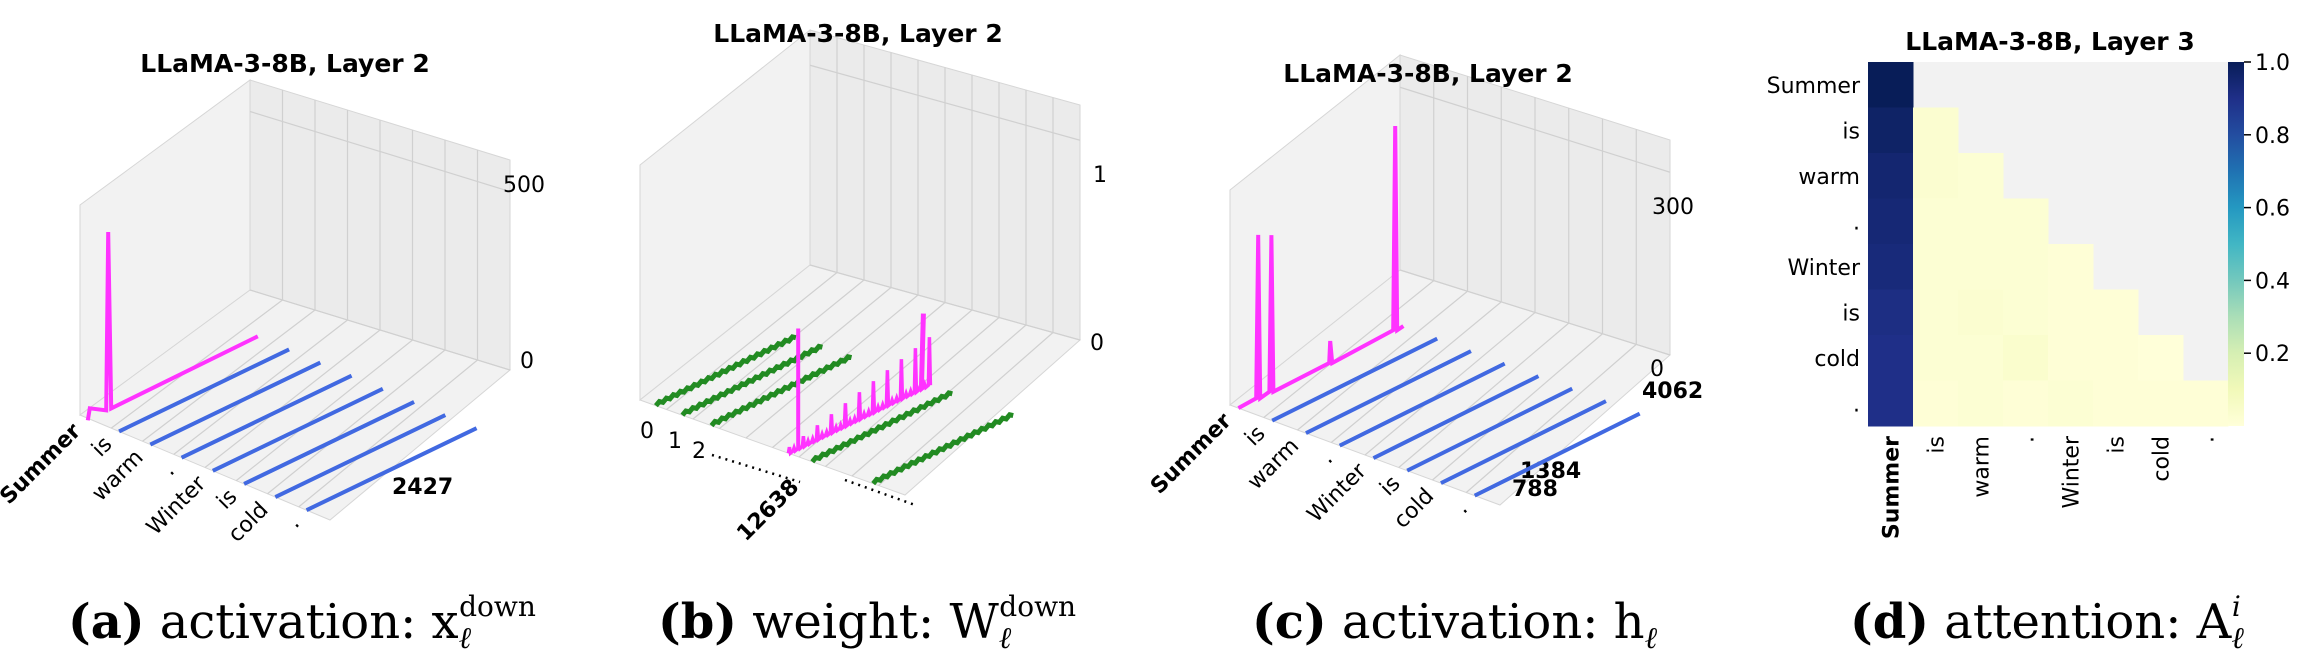 The image size is (2315, 669). I want to click on panel-caption: (a) activation: xℓdown, so click(302, 623).